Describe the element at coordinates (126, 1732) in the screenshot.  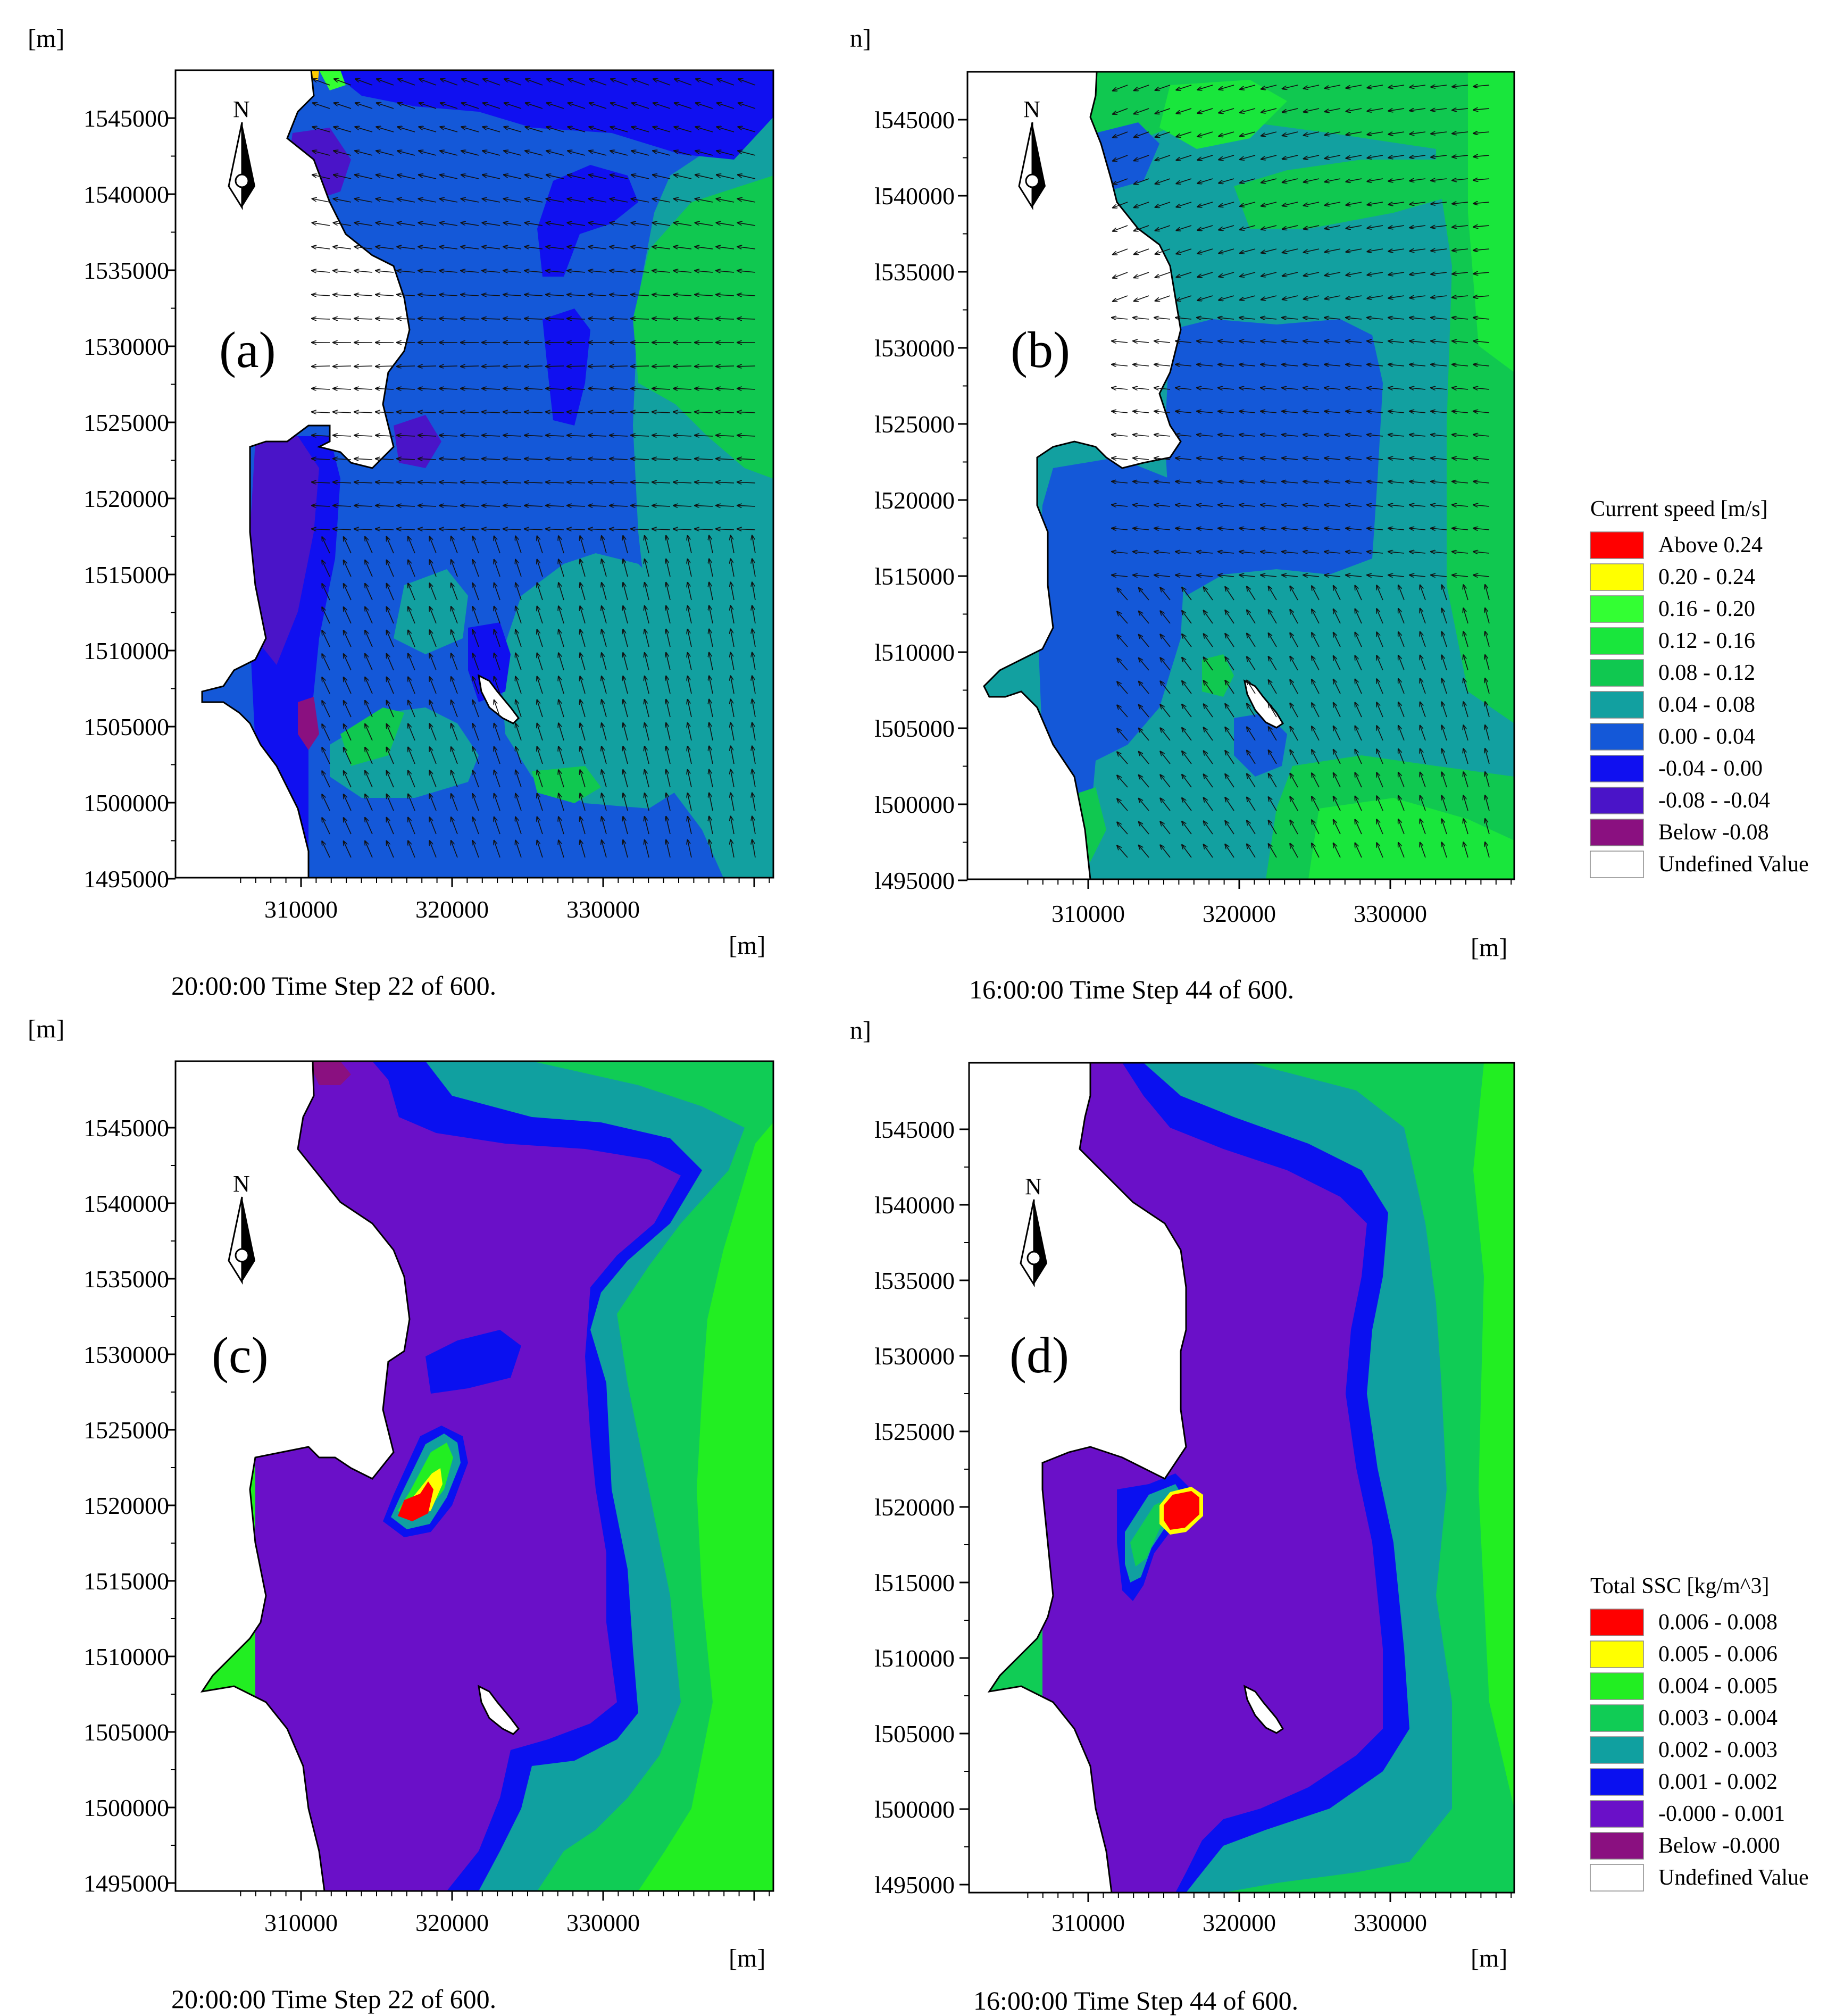
I see `y-tick-label: 1505000` at that location.